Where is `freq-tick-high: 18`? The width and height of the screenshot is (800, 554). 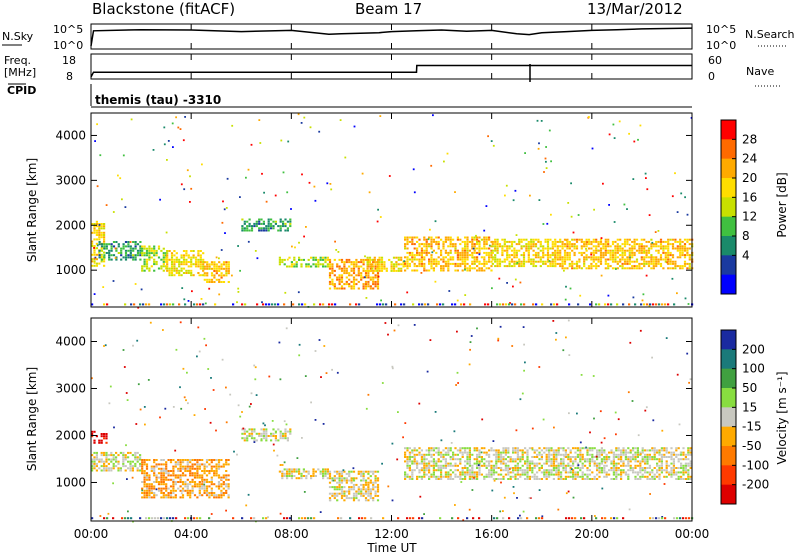
freq-tick-high: 18 is located at coordinates (69, 60).